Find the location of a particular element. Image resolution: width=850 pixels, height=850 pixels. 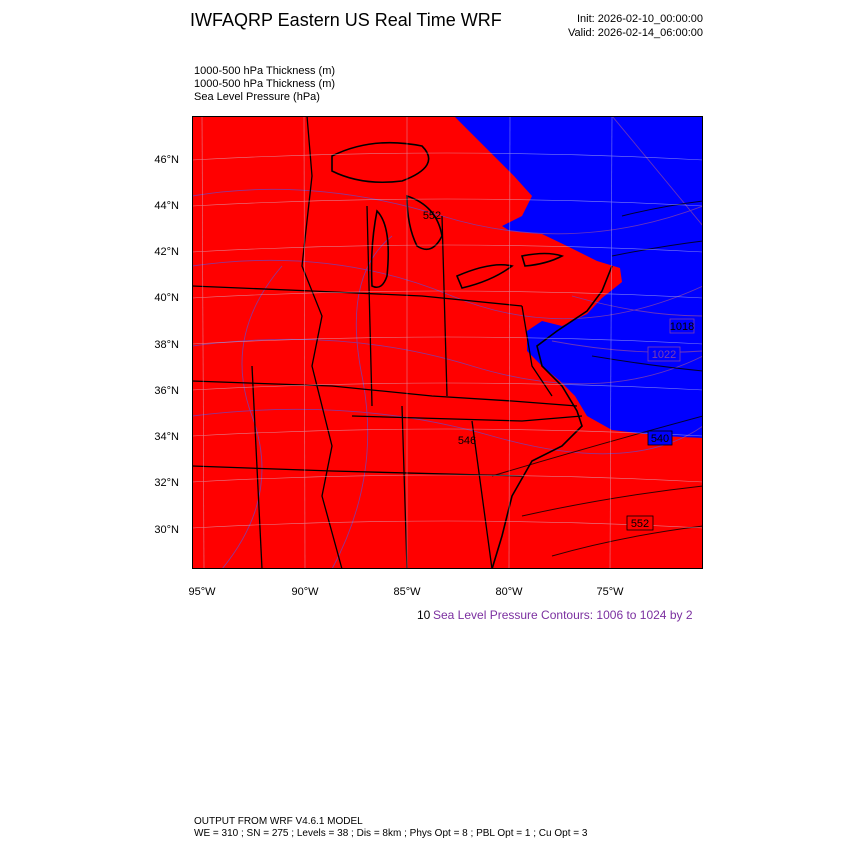

valid-time: Valid: 2026-02-14_06:00:00 is located at coordinates (635, 33).